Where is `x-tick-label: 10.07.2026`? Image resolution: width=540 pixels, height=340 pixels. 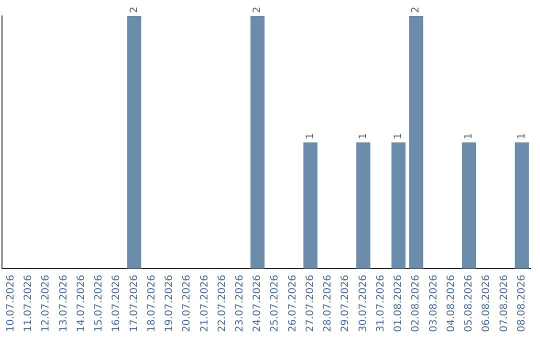 x-tick-label: 10.07.2026 is located at coordinates (10, 303).